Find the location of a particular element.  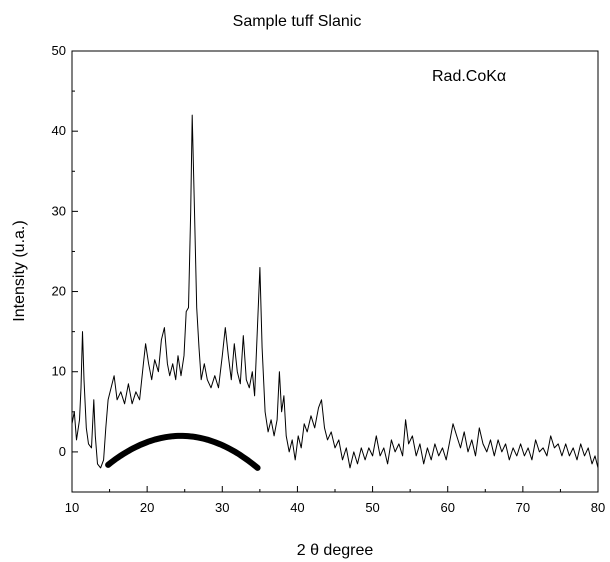

x-tick-label: 80 is located at coordinates (598, 507).